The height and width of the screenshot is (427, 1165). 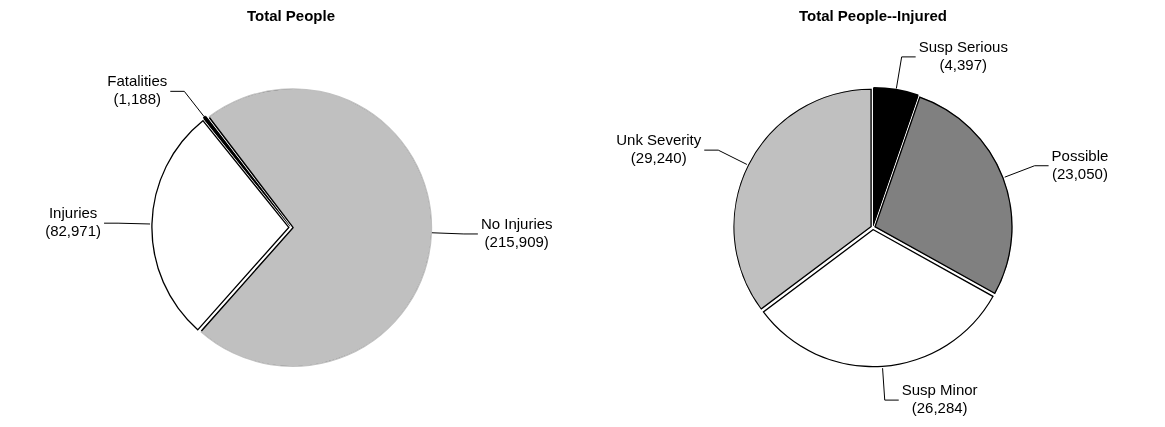 What do you see at coordinates (963, 47) in the screenshot?
I see `slice-label: Susp Serious` at bounding box center [963, 47].